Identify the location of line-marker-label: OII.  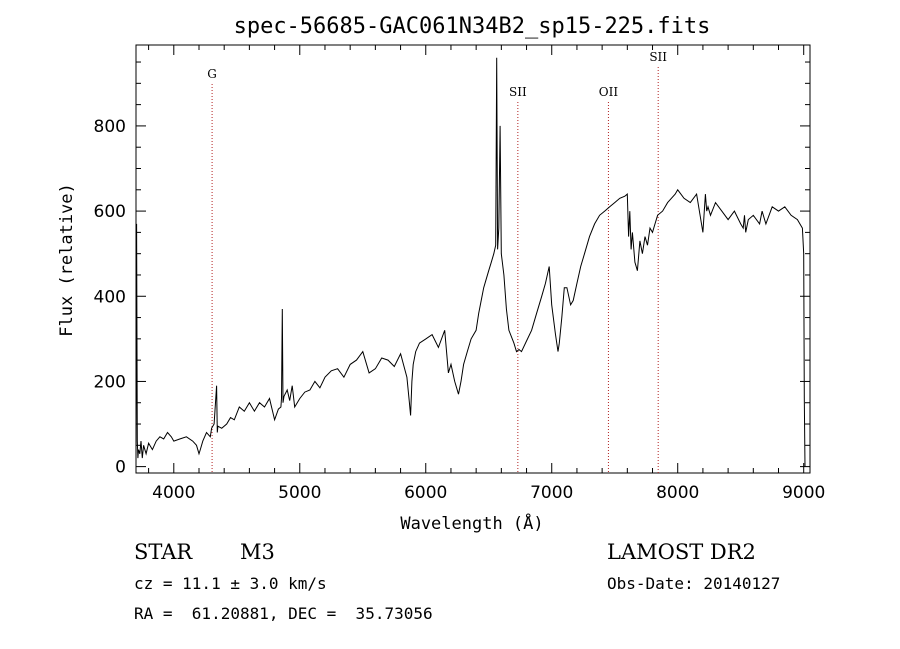
(609, 92).